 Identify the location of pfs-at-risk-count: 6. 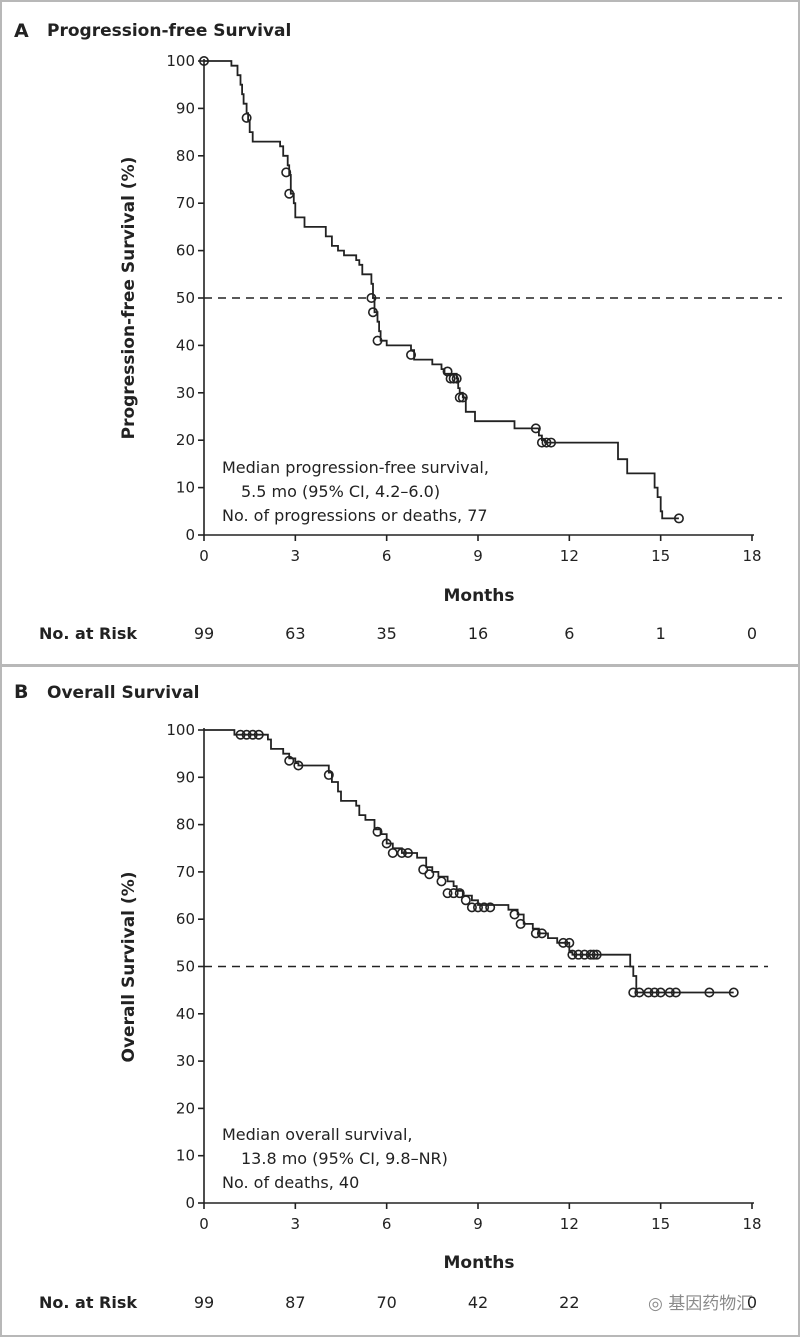
(569, 633).